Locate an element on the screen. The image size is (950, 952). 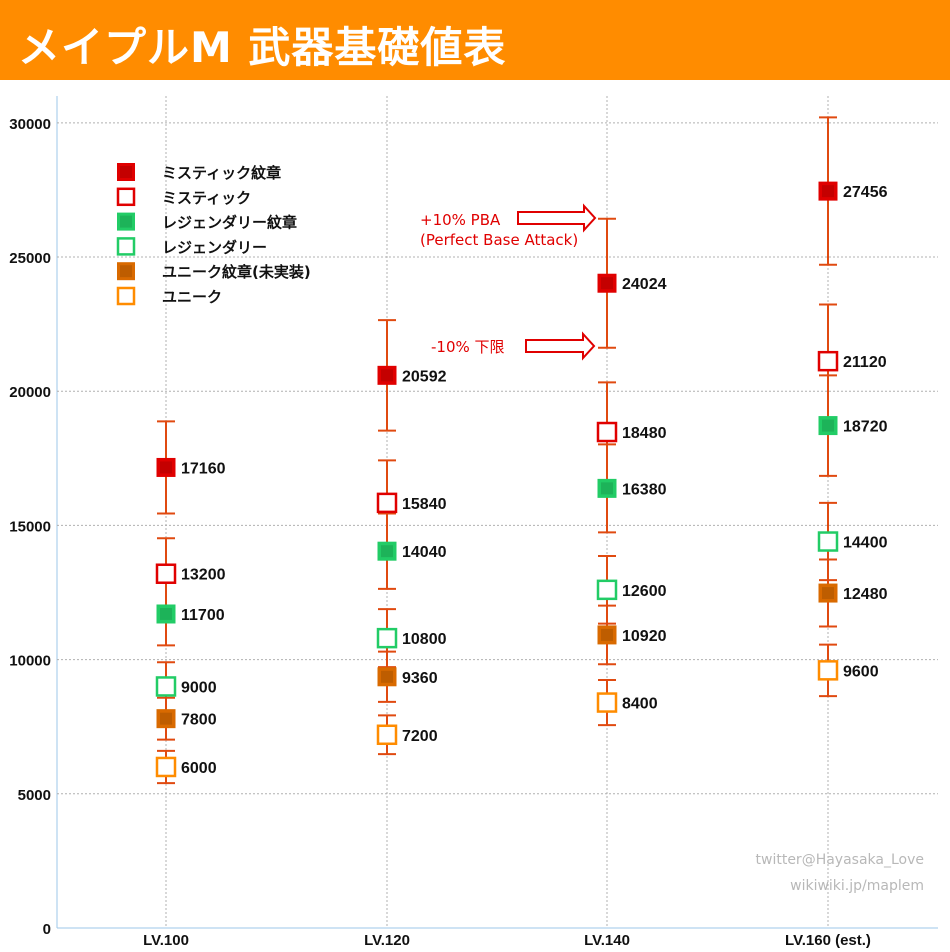
data-label: 9360 is located at coordinates (420, 678).